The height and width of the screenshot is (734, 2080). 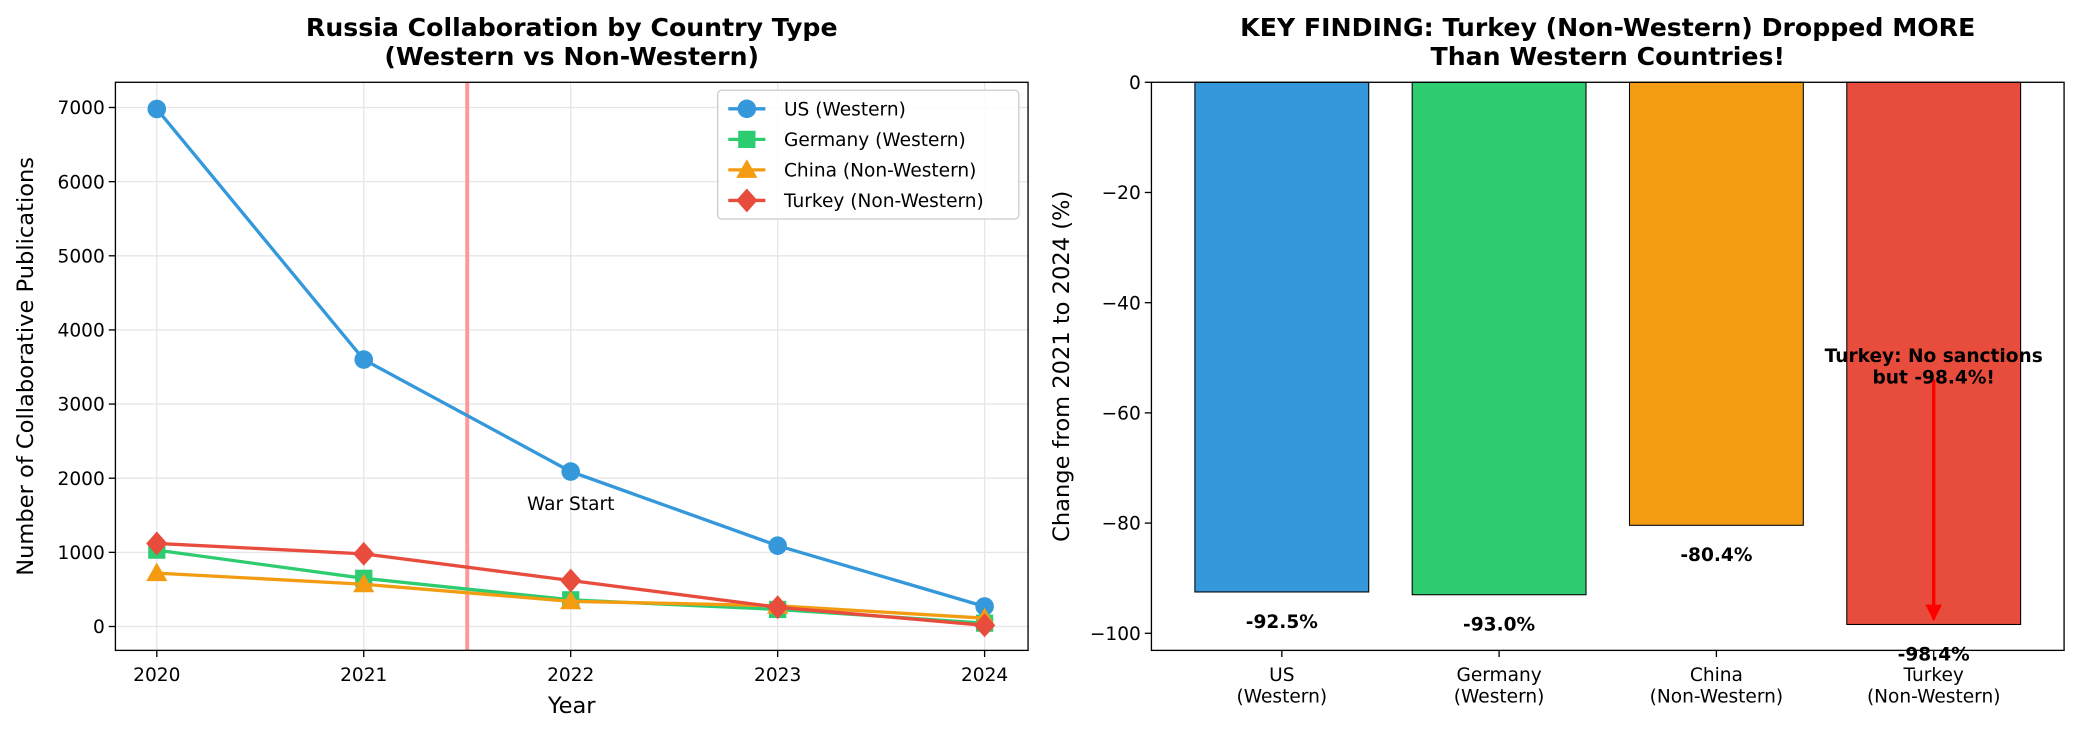 What do you see at coordinates (363, 675) in the screenshot?
I see `x-tick-label: 2021` at bounding box center [363, 675].